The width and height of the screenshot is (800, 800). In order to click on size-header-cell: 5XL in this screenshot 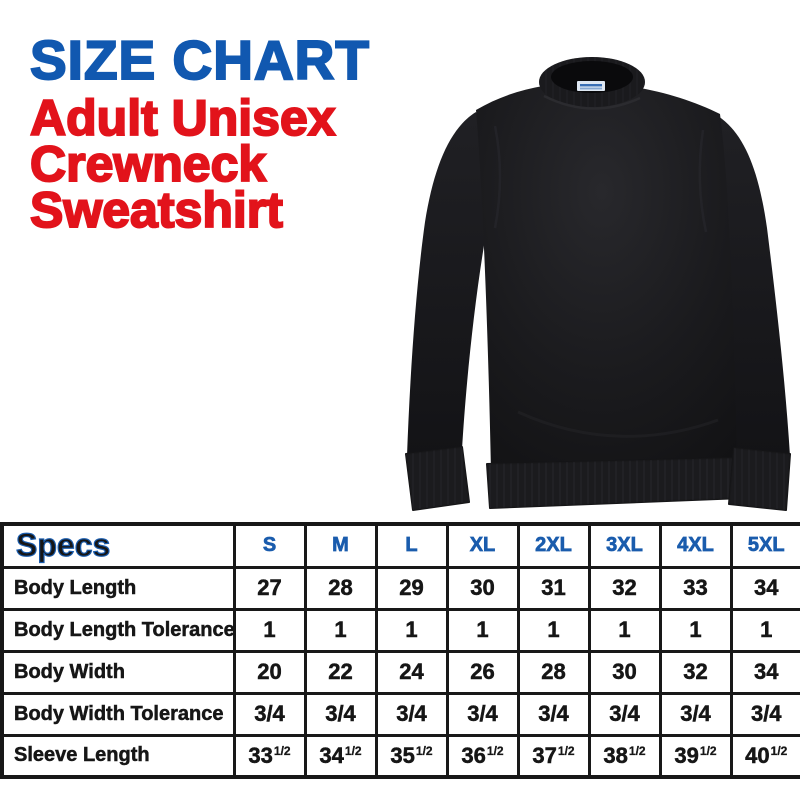, I will do `click(764, 545)`.